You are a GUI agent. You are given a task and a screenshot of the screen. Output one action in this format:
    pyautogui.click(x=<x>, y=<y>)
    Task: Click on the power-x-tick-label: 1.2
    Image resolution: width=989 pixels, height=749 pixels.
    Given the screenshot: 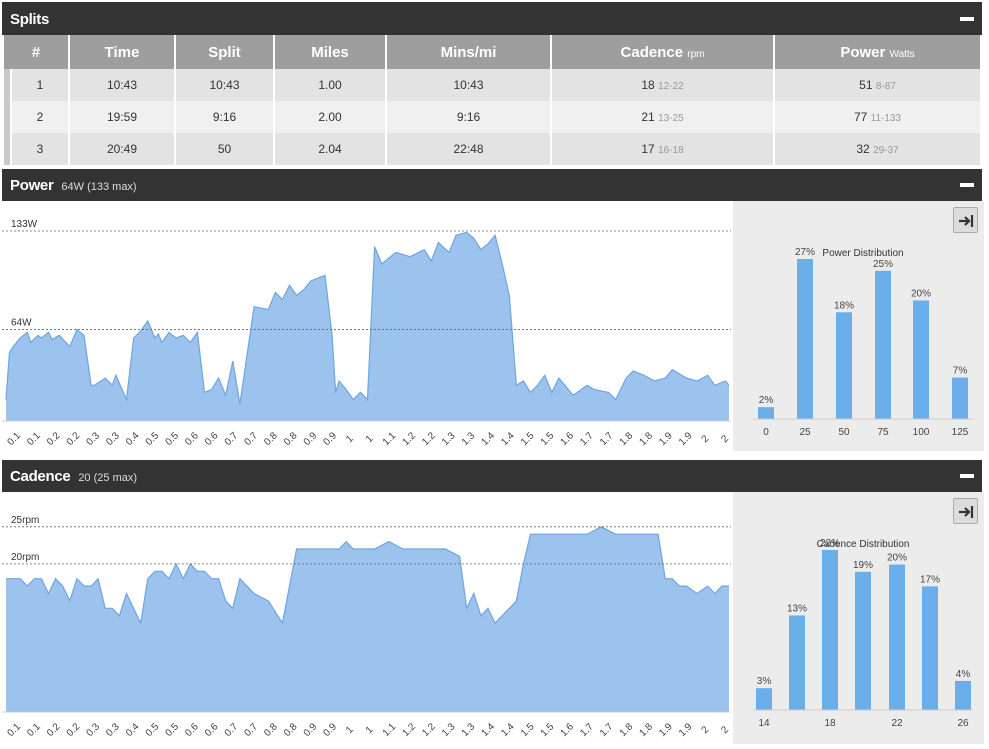 What is the action you would take?
    pyautogui.click(x=429, y=439)
    